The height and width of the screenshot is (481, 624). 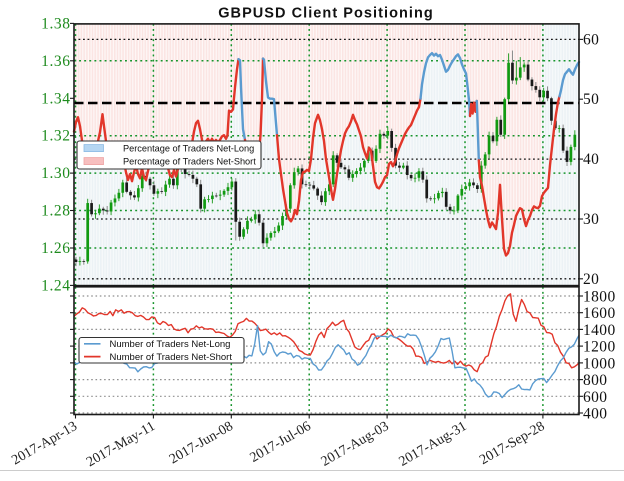 I want to click on svg-text: 800, so click(x=595, y=380).